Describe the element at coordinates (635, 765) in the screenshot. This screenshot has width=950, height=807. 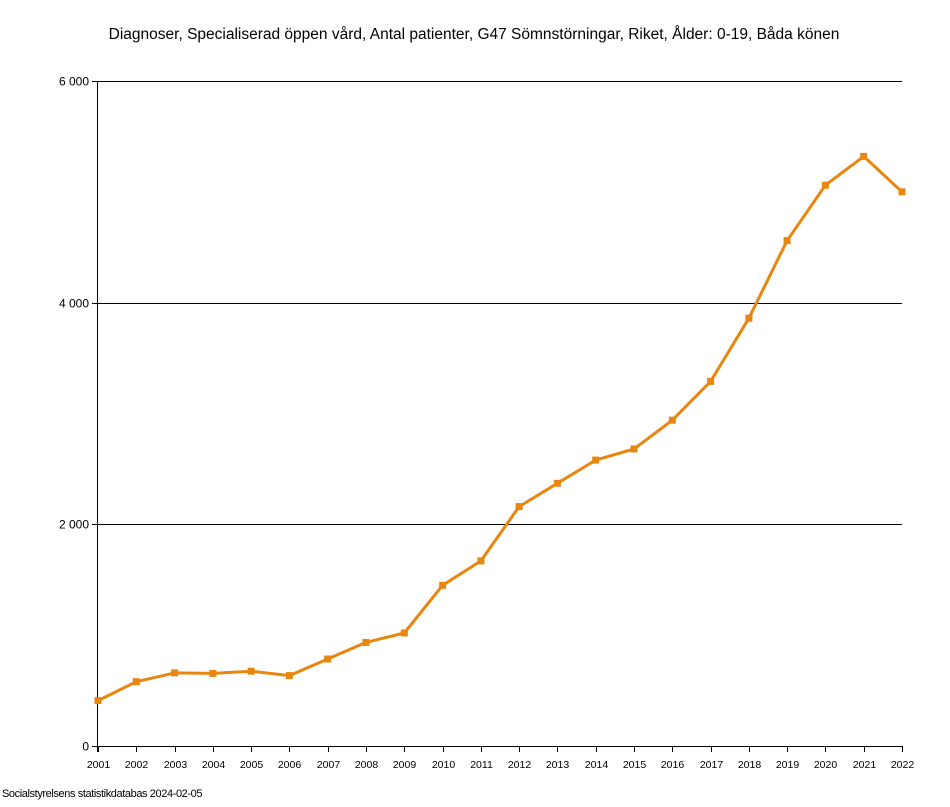
I see `x-tick-label: 2015` at that location.